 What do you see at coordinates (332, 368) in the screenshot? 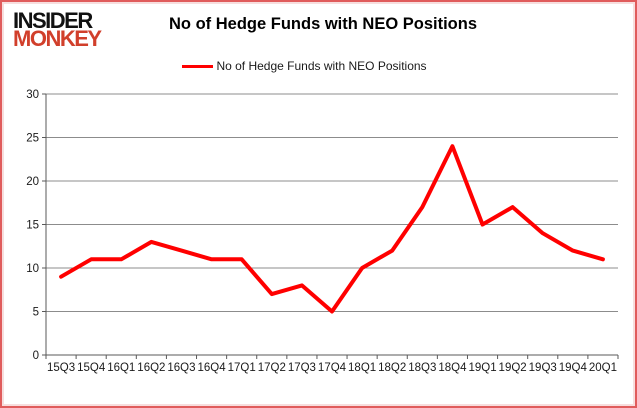
I see `x-tick-label: 17Q4` at bounding box center [332, 368].